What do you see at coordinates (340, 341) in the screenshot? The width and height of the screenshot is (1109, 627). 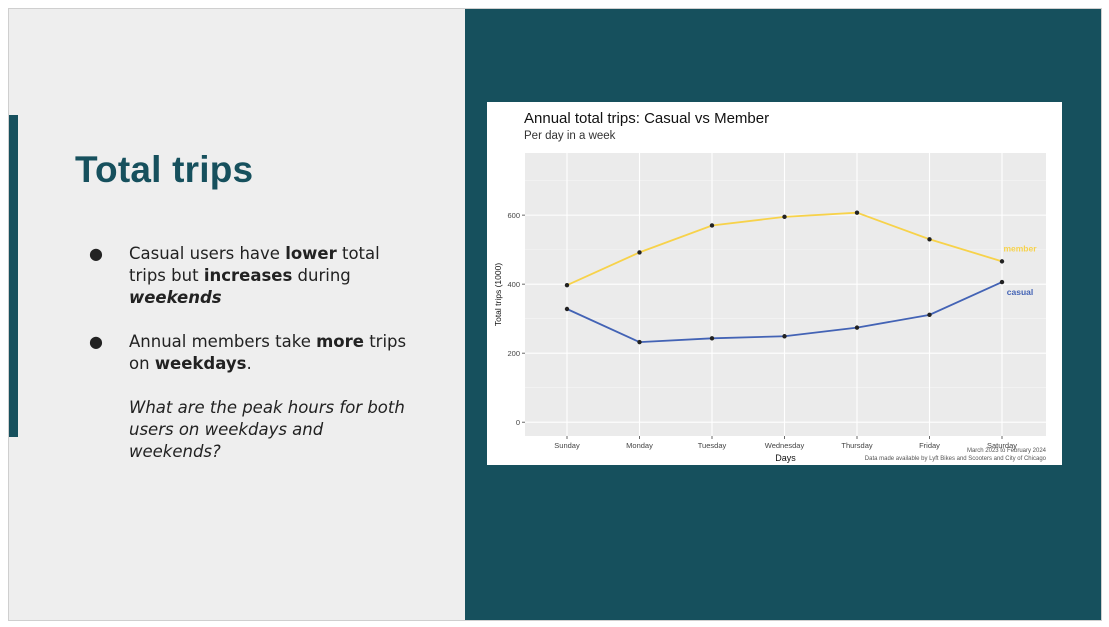 I see `bullet-text-part: more` at bounding box center [340, 341].